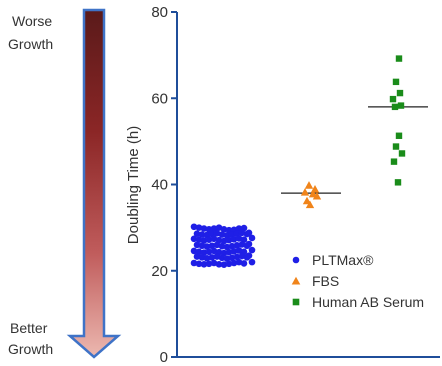  Describe the element at coordinates (159, 98) in the screenshot. I see `y-tick-label: 60` at that location.